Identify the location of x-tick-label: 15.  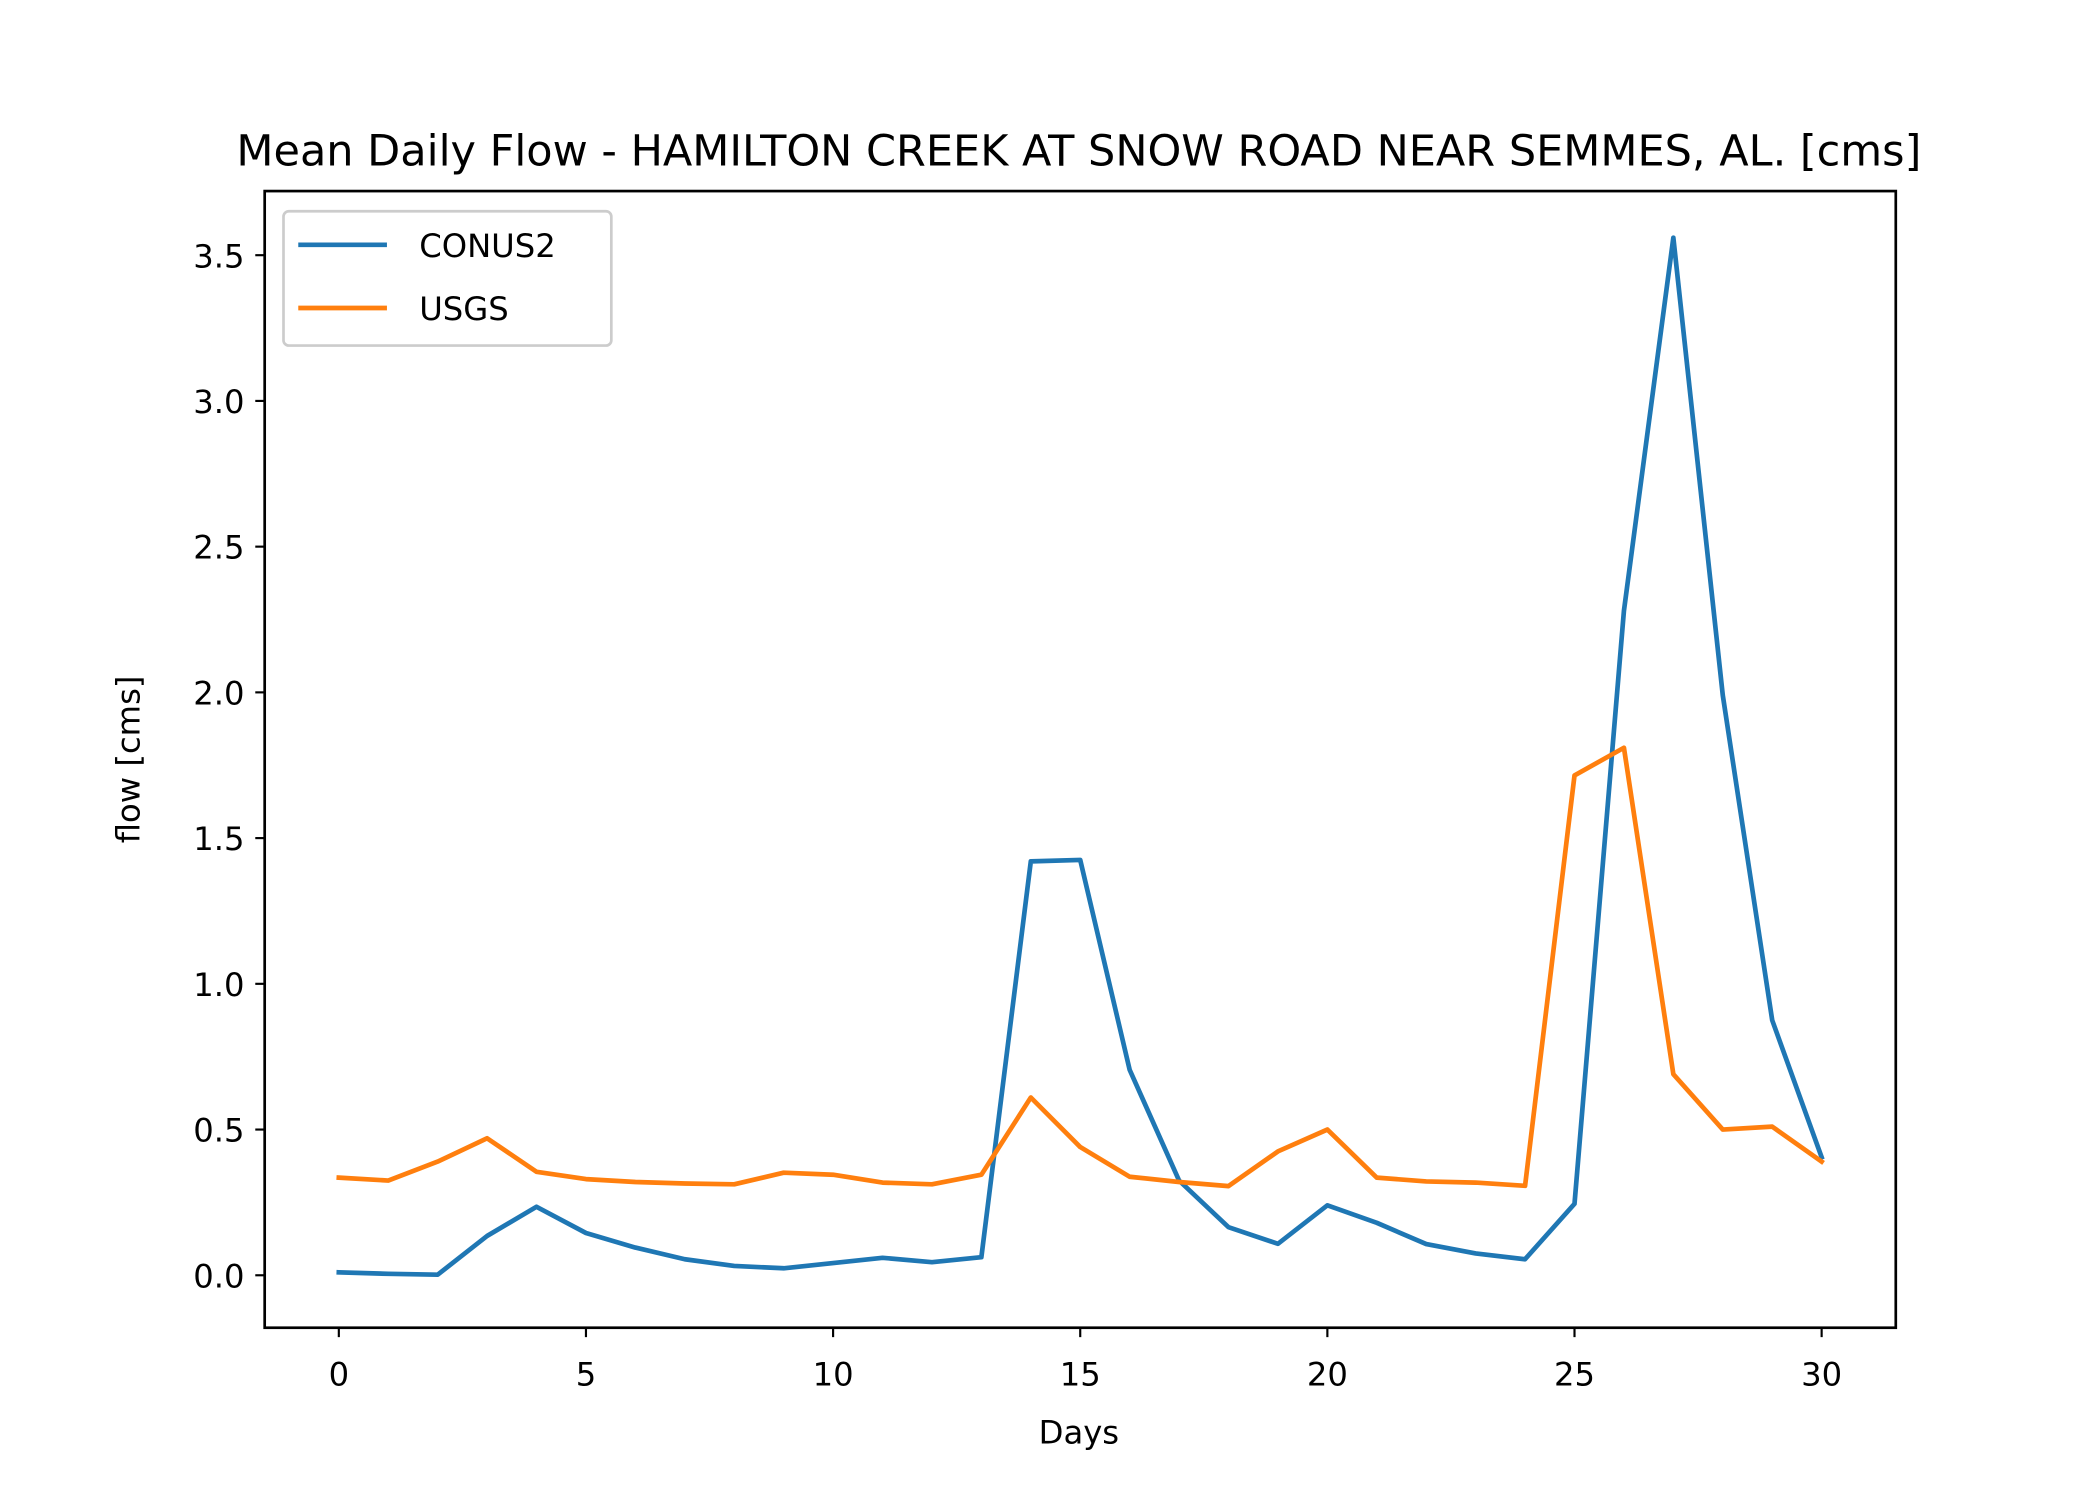
(1080, 1375).